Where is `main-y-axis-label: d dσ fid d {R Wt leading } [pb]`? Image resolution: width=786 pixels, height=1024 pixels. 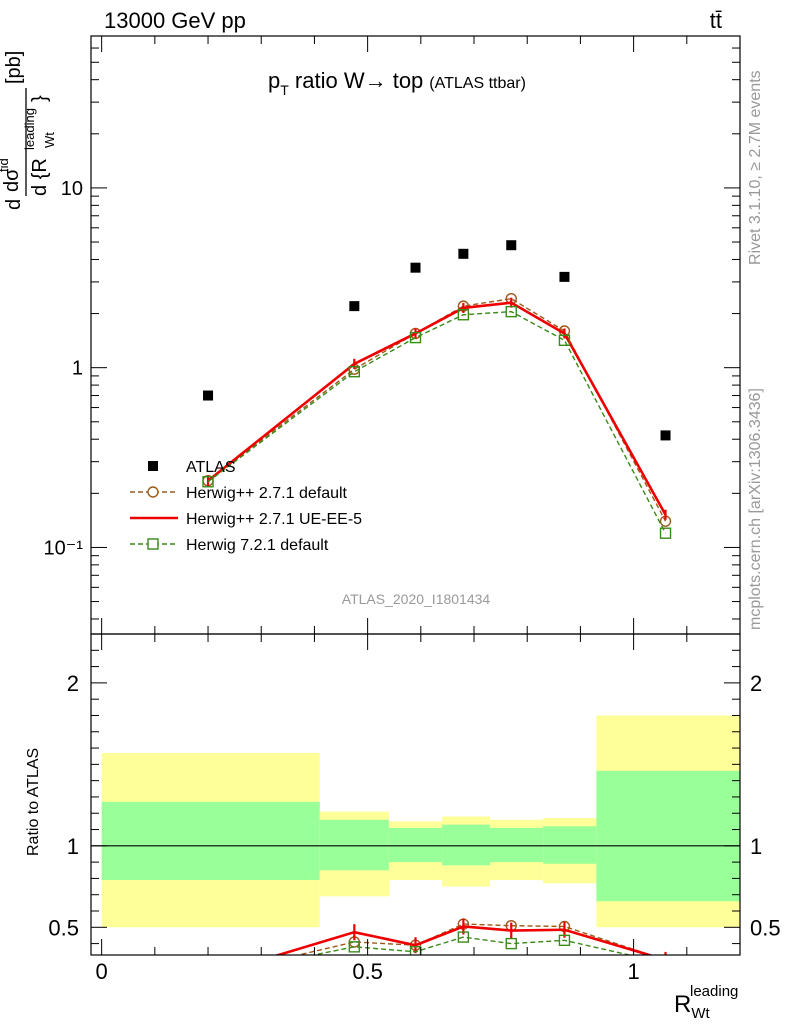
main-y-axis-label: d dσ fid d {R Wt leading } [pb] is located at coordinates (28, 130).